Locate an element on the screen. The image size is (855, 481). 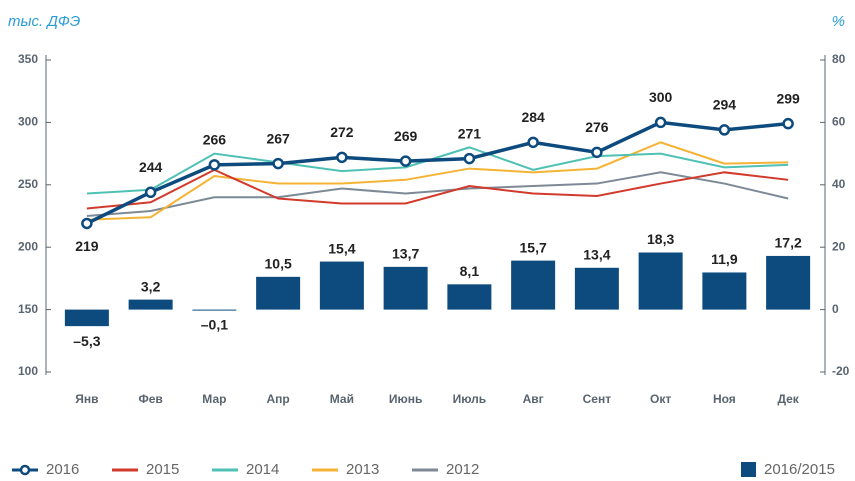
bar-label: 10,5 is located at coordinates (278, 264).